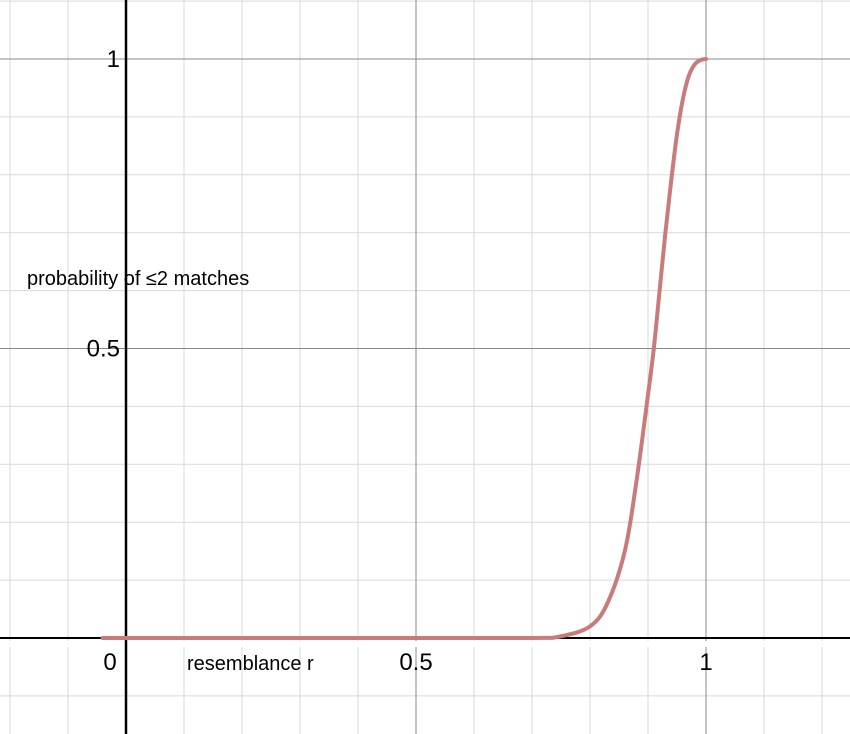 The height and width of the screenshot is (734, 850). What do you see at coordinates (250, 664) in the screenshot?
I see `x-axis-label: resemblance r` at bounding box center [250, 664].